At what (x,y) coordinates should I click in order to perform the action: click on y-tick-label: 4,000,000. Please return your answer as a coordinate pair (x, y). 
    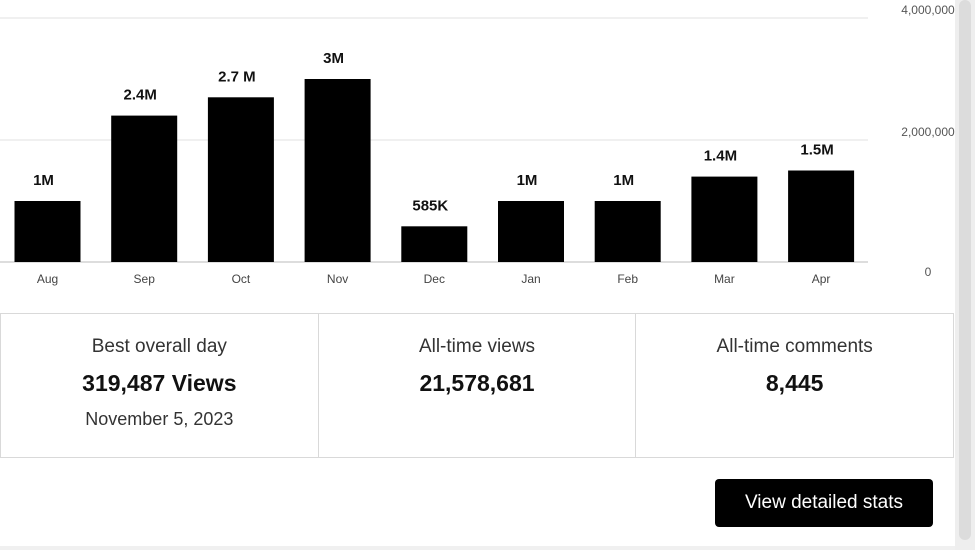
    Looking at the image, I should click on (928, 10).